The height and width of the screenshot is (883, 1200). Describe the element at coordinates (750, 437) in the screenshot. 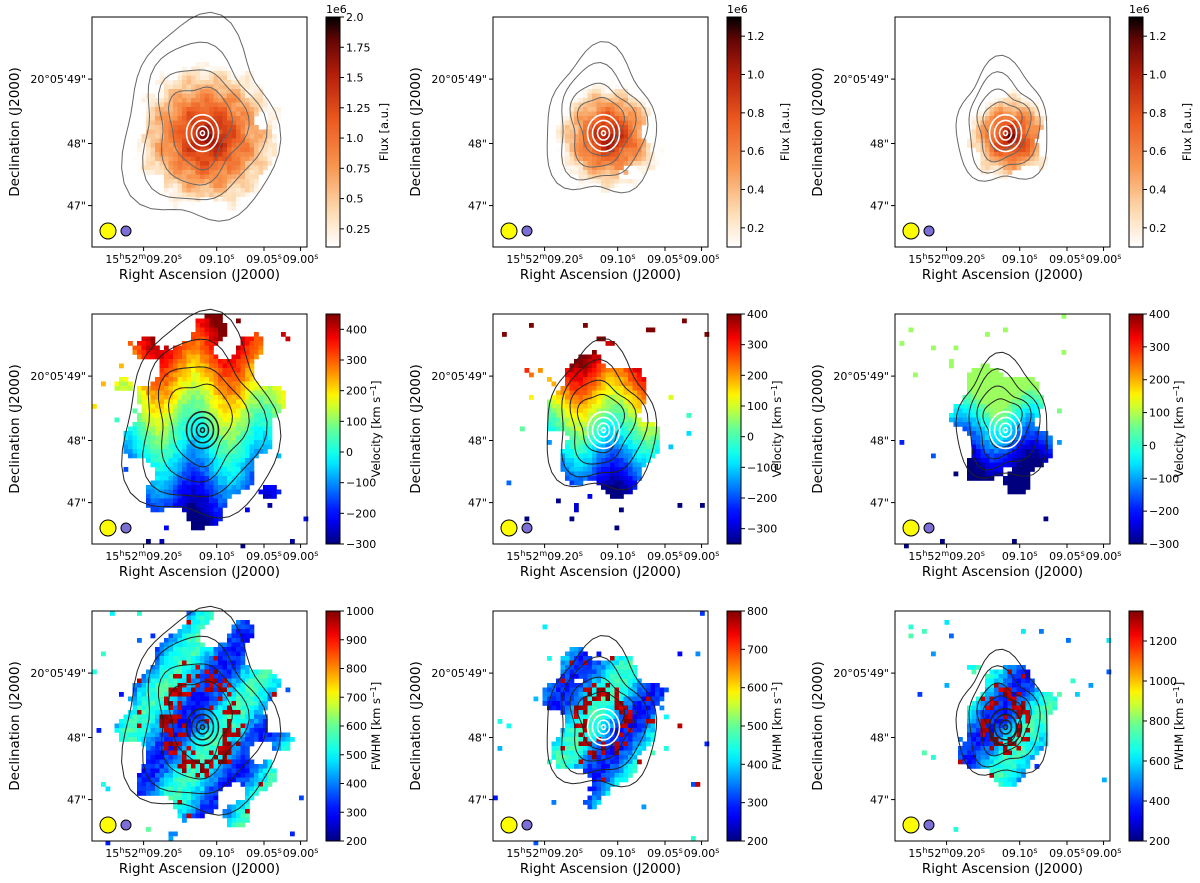

I see `colorbar-tick-label: 0` at that location.